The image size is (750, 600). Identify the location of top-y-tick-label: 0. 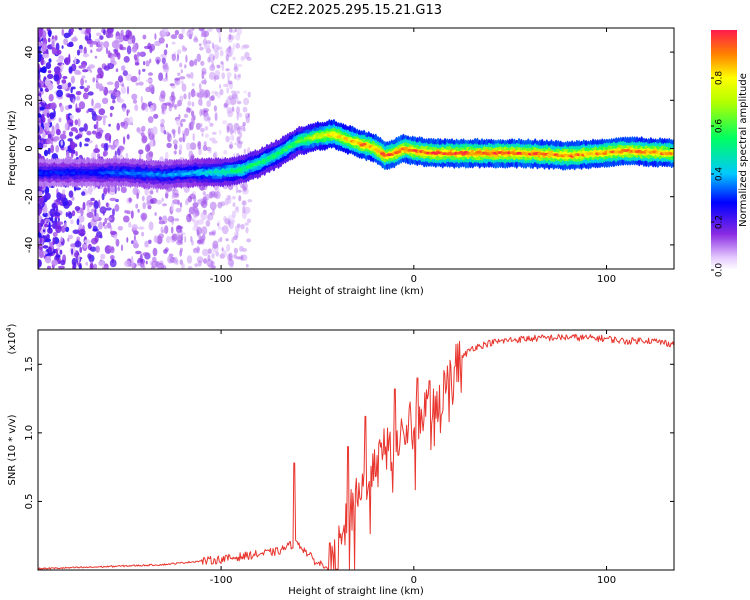
(29, 148).